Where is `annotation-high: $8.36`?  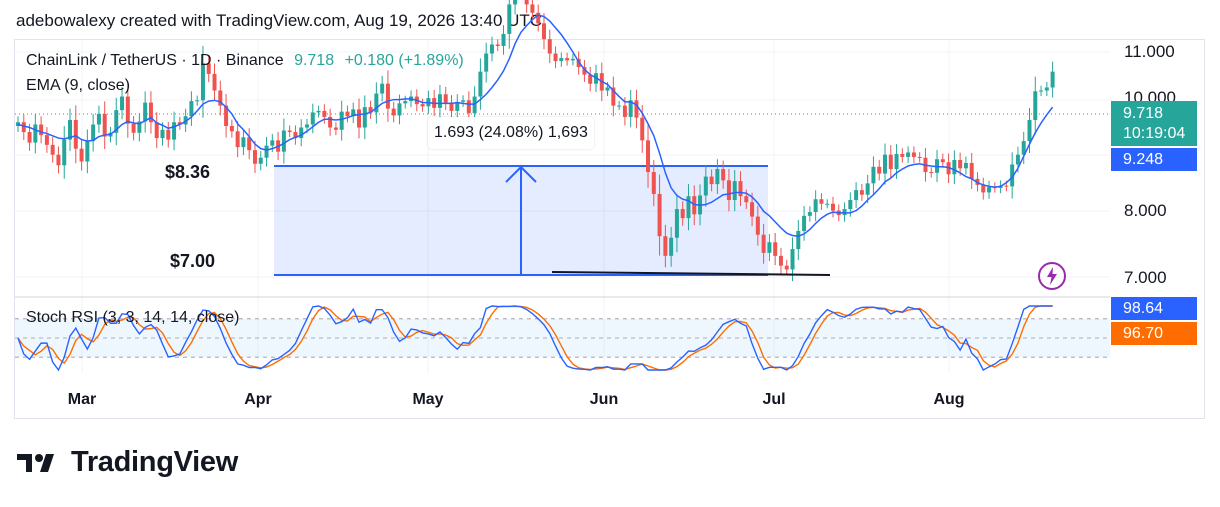
annotation-high: $8.36 is located at coordinates (188, 172).